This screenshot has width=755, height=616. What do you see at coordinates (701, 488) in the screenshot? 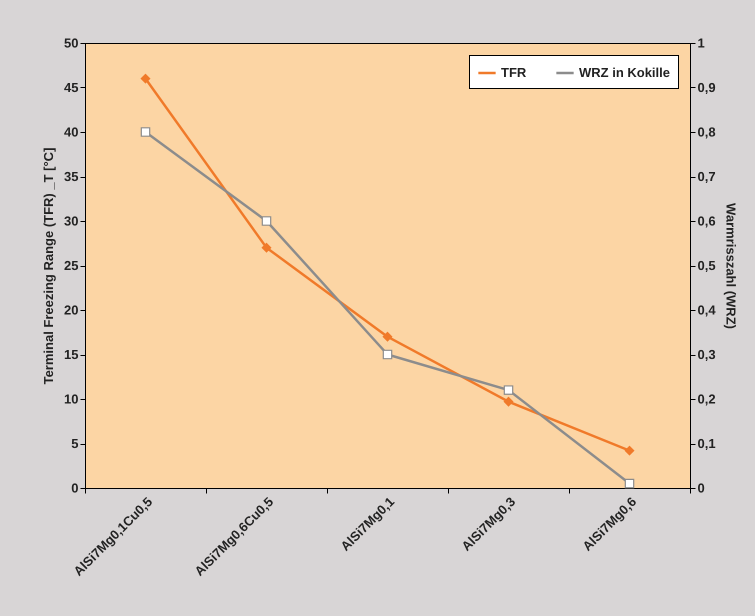
I see `y2-tick-label: 0` at bounding box center [701, 488].